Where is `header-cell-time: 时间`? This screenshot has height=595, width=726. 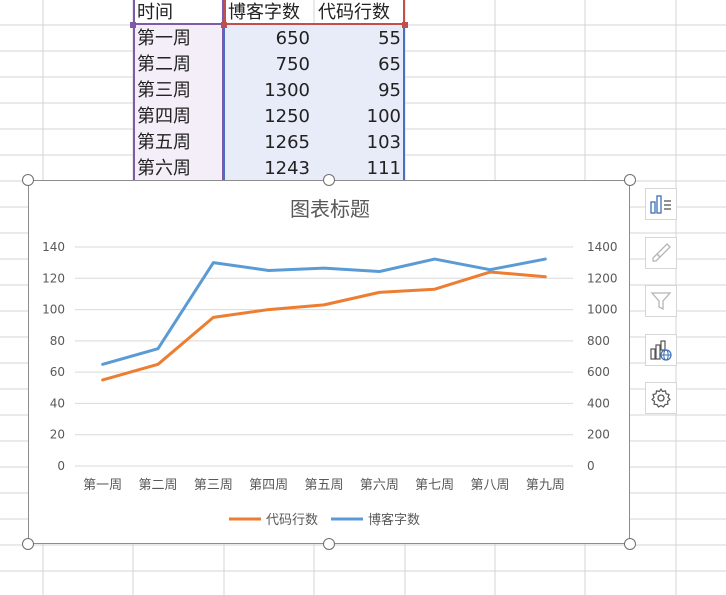
header-cell-time: 时间 is located at coordinates (155, 12).